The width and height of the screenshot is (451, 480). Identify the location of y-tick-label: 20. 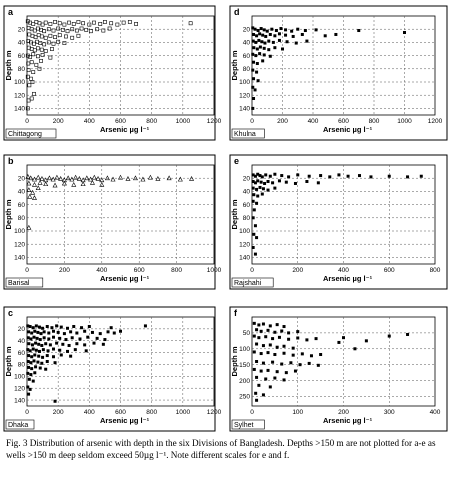
(22, 178).